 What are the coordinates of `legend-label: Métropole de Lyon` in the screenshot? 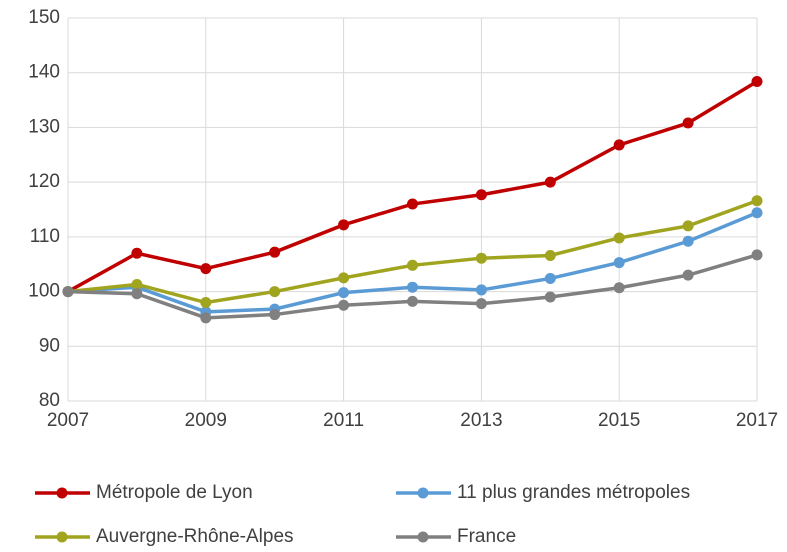 It's located at (174, 492).